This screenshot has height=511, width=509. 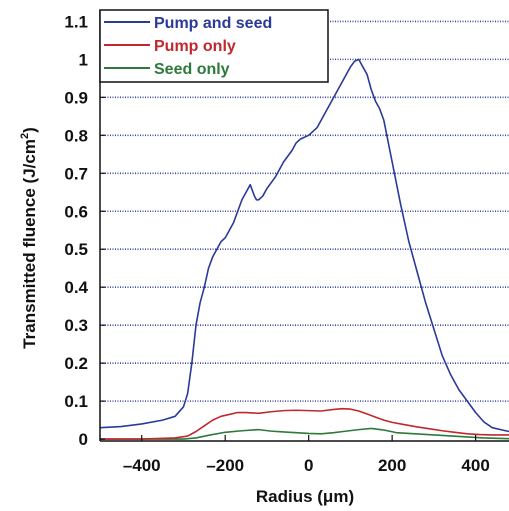 I want to click on y-axis-title: Transmitted fluence (J/cm2), so click(x=29, y=238).